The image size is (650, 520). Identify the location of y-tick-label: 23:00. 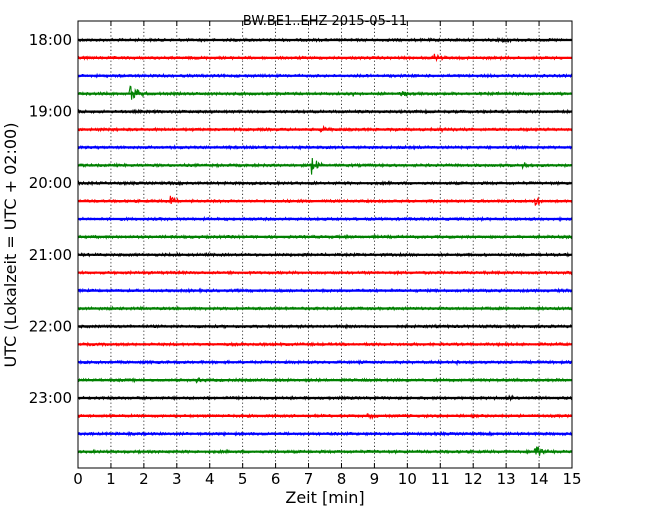
(50, 398).